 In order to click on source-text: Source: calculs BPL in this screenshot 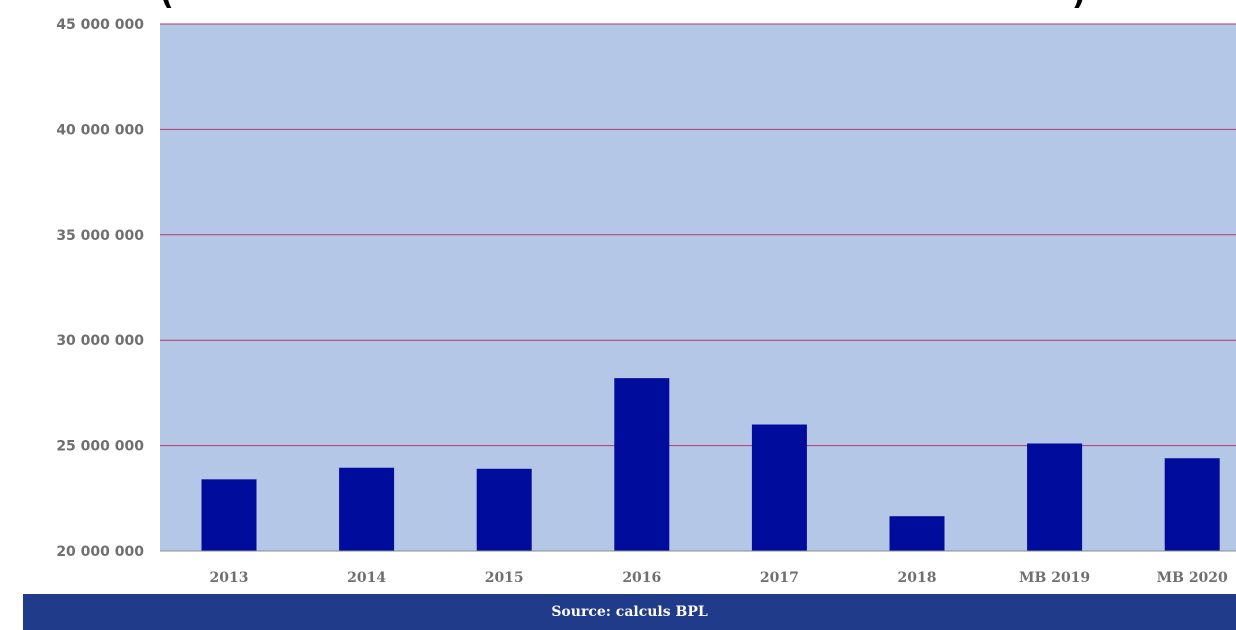, I will do `click(629, 612)`.